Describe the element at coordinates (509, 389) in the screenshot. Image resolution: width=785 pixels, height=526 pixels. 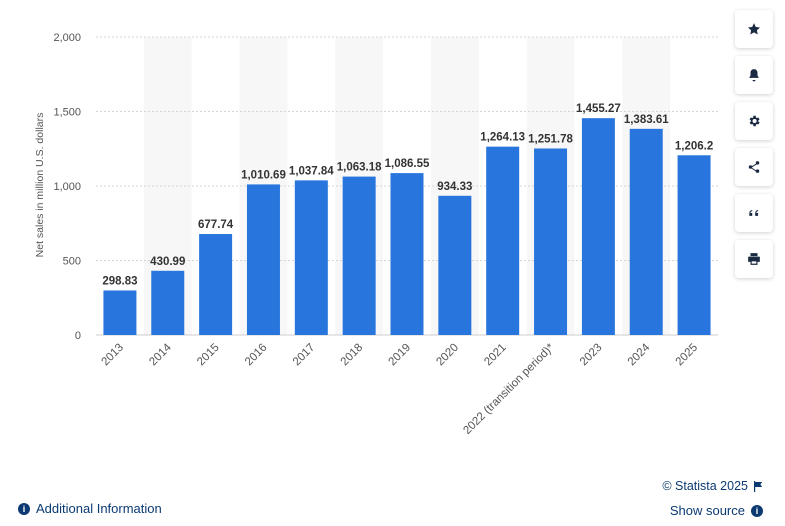
I see `x-tick-label: 2022 (transition period)*` at that location.